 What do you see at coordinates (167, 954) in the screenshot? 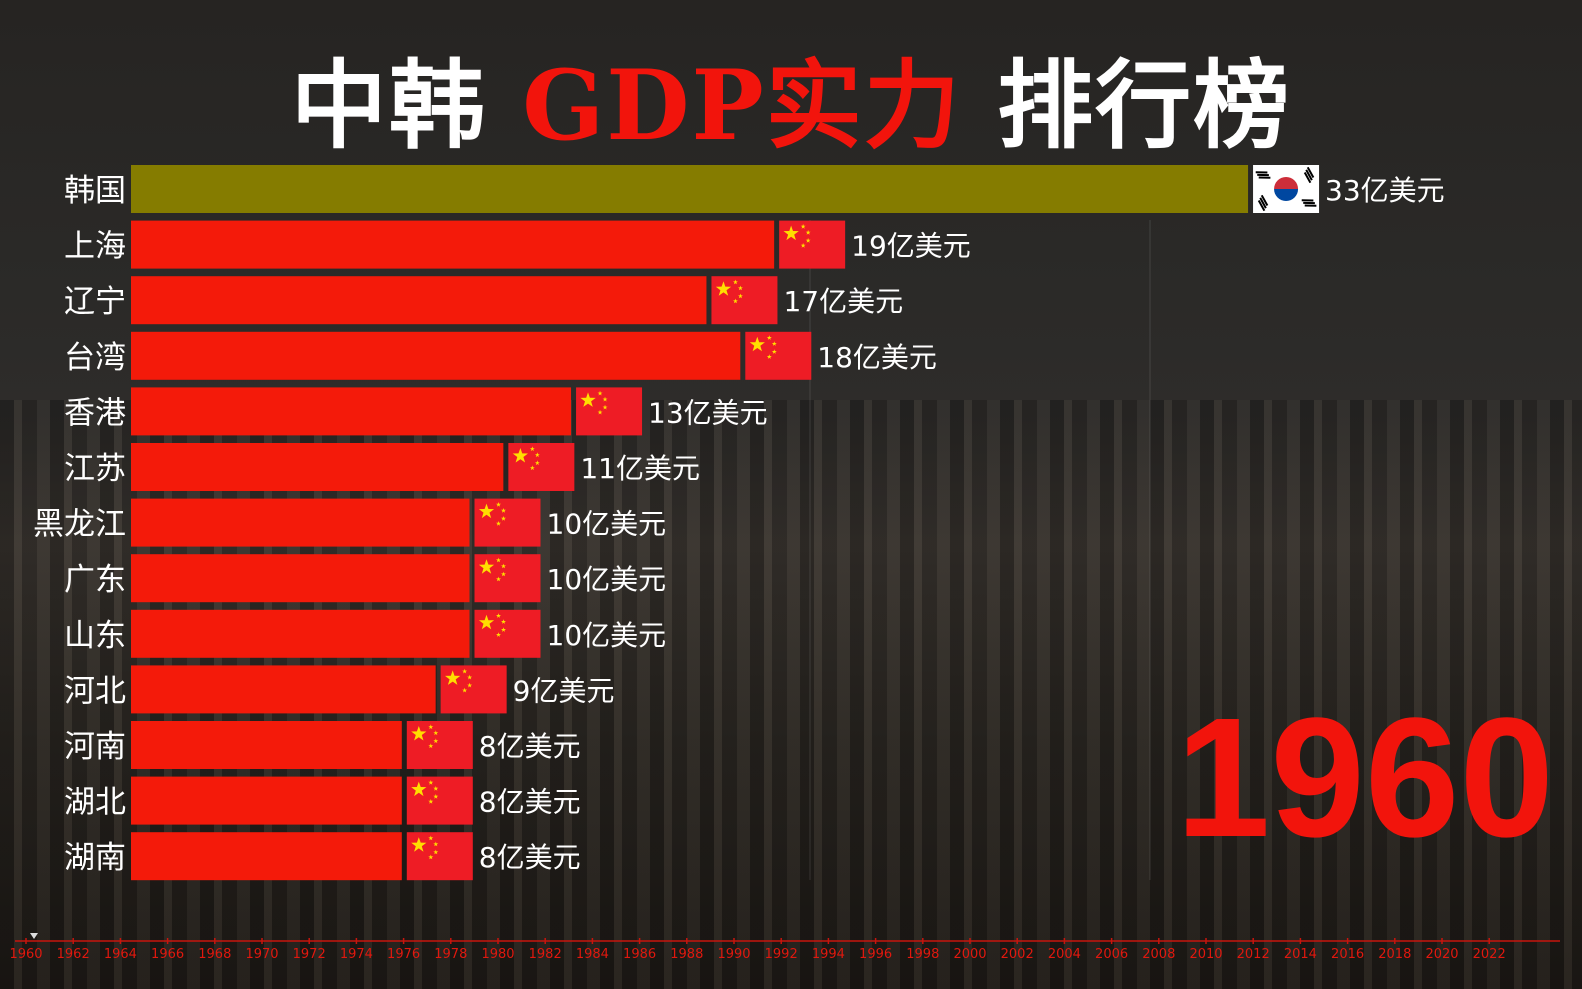
I see `timeline-tick-label: 1966` at bounding box center [167, 954].